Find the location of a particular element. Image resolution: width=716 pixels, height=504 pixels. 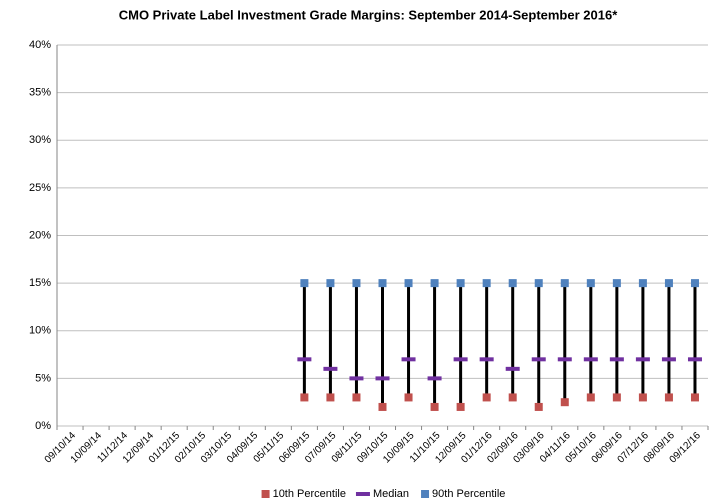

legend: 10th Percentile Median 90th Percentile is located at coordinates (383, 494).